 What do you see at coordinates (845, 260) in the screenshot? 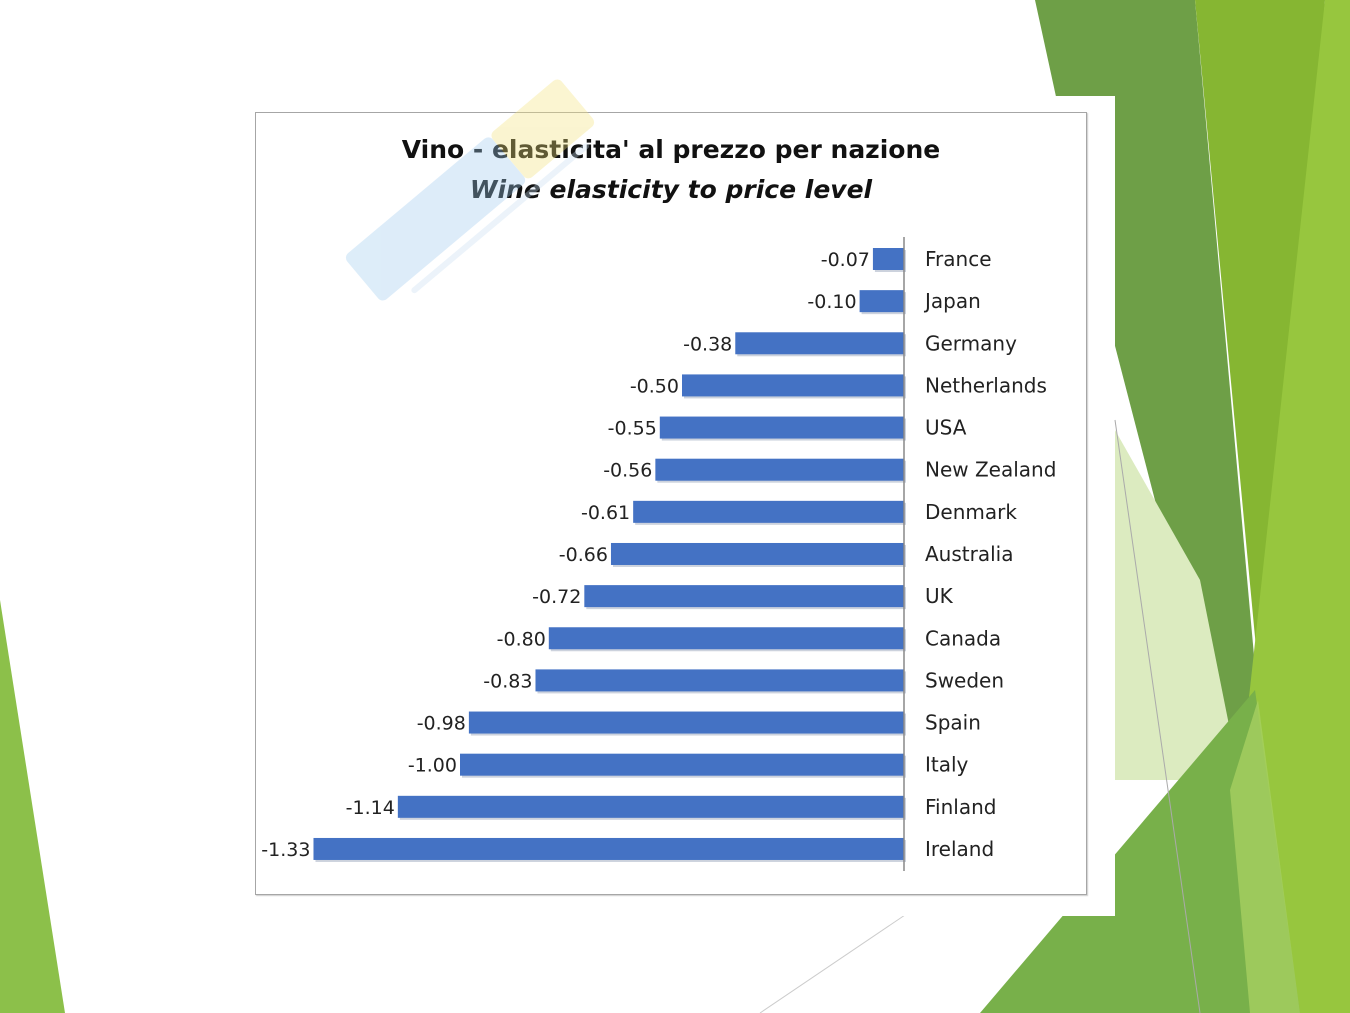
I see `data-label: -0.07` at bounding box center [845, 260].